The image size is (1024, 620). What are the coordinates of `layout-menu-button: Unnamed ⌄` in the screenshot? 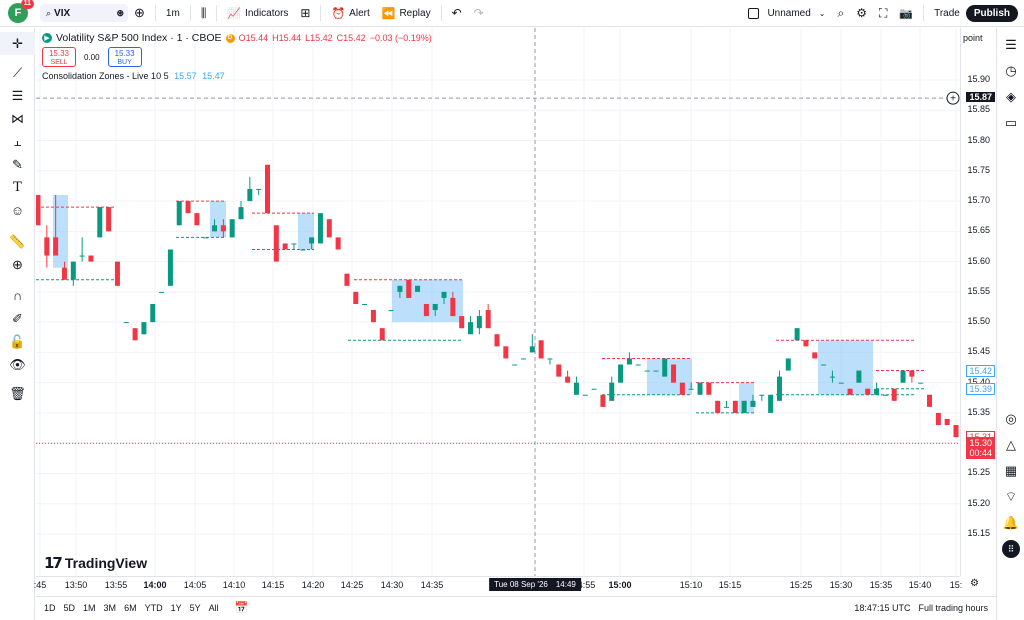 It's located at (786, 13).